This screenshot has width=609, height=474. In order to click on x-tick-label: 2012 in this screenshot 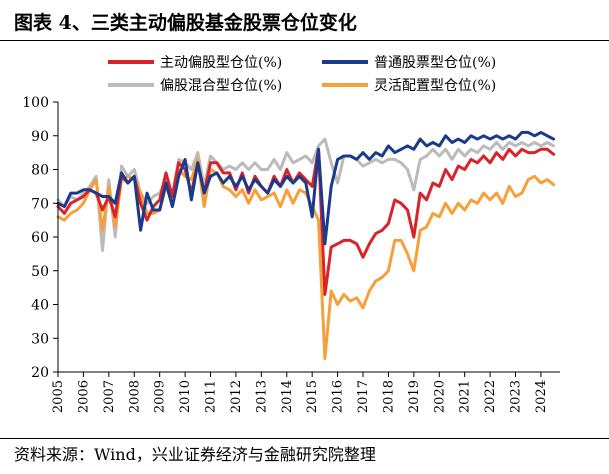, I will do `click(236, 396)`.